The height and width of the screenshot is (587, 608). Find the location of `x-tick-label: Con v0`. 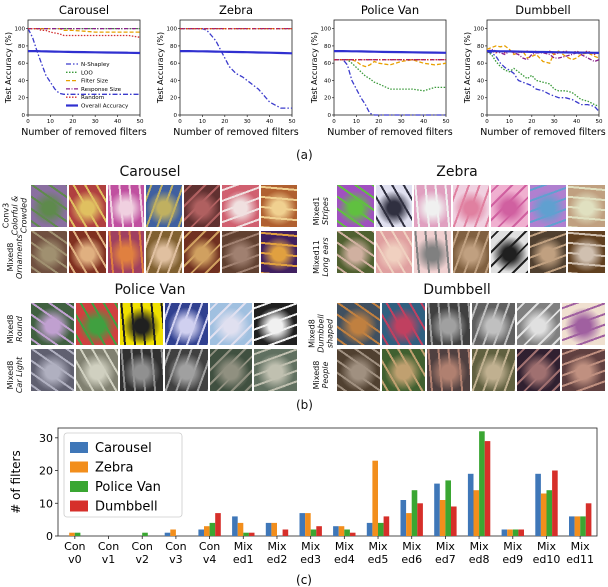

x-tick-label: Con v0 is located at coordinates (74, 553).